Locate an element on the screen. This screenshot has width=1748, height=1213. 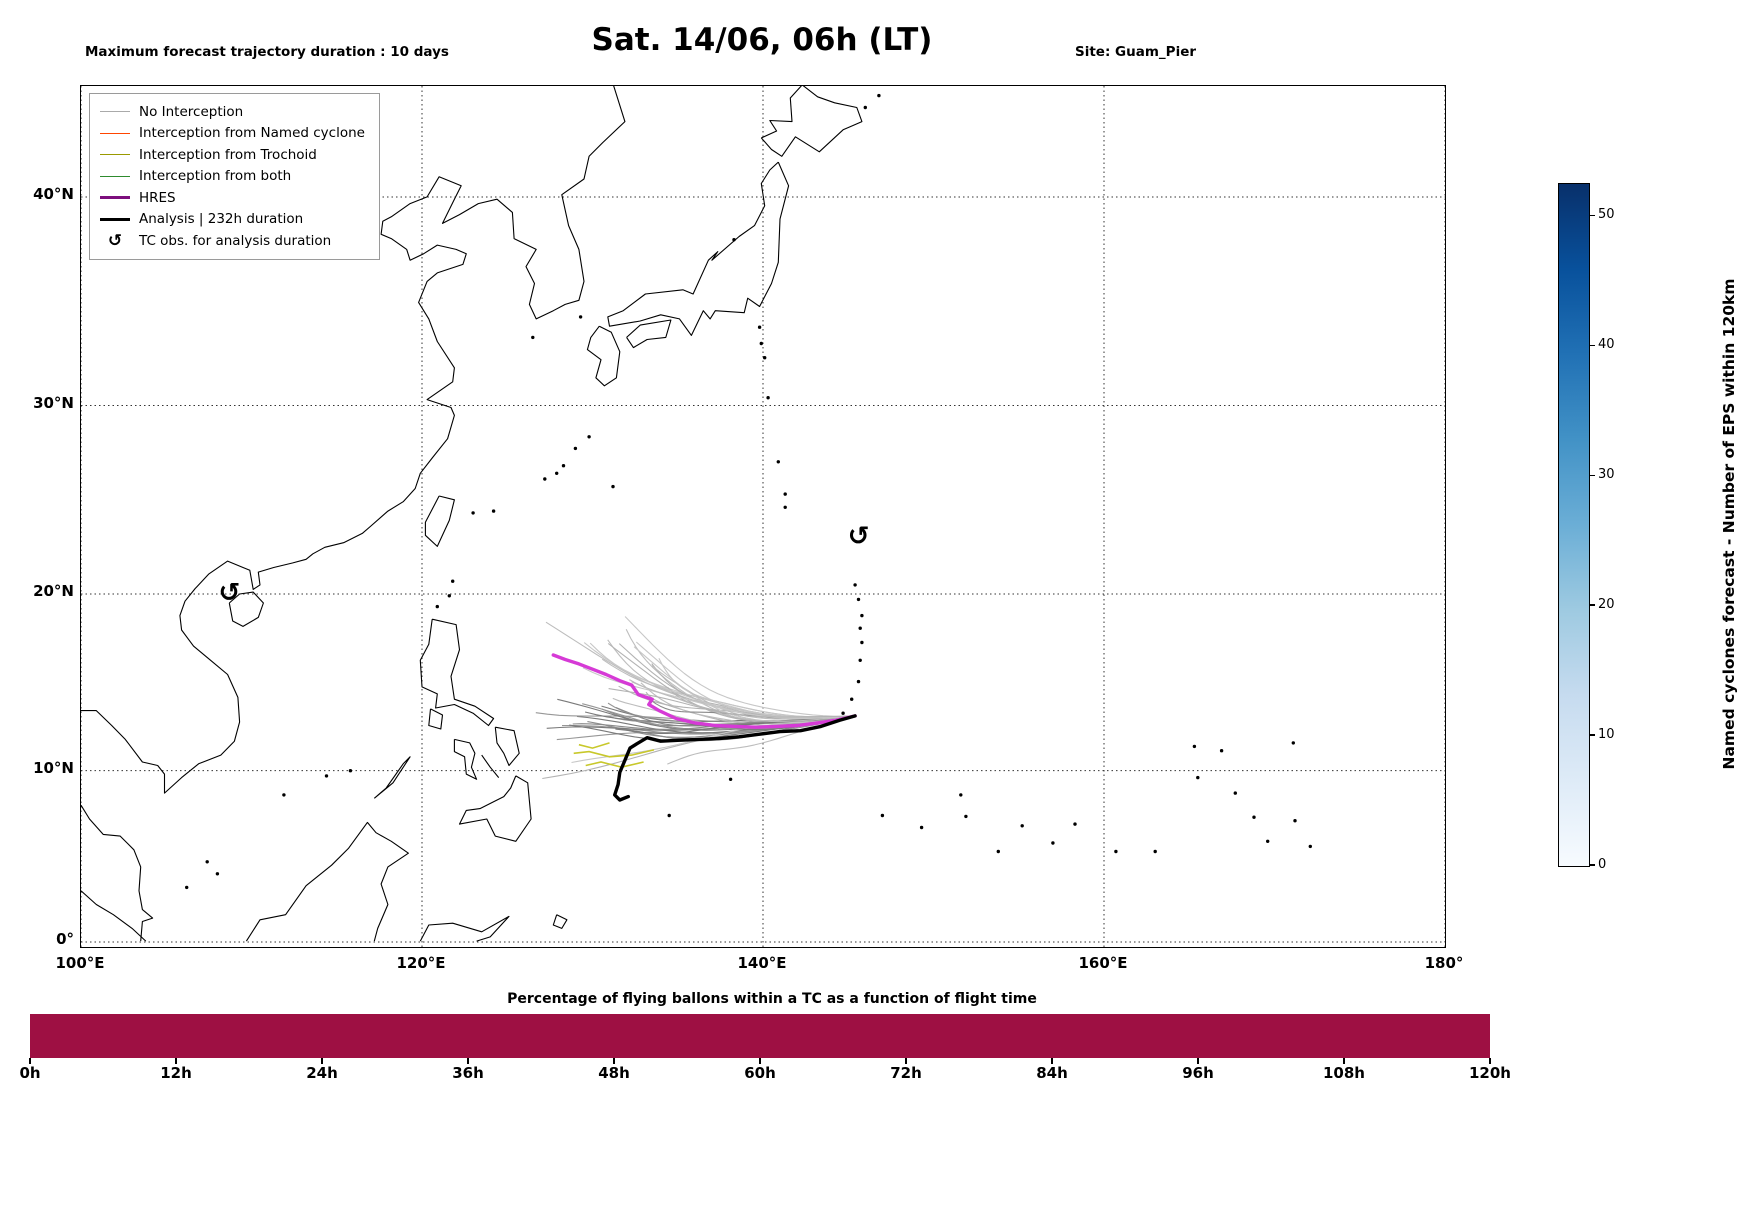
bottom-tick-label: 12h is located at coordinates (176, 1073).